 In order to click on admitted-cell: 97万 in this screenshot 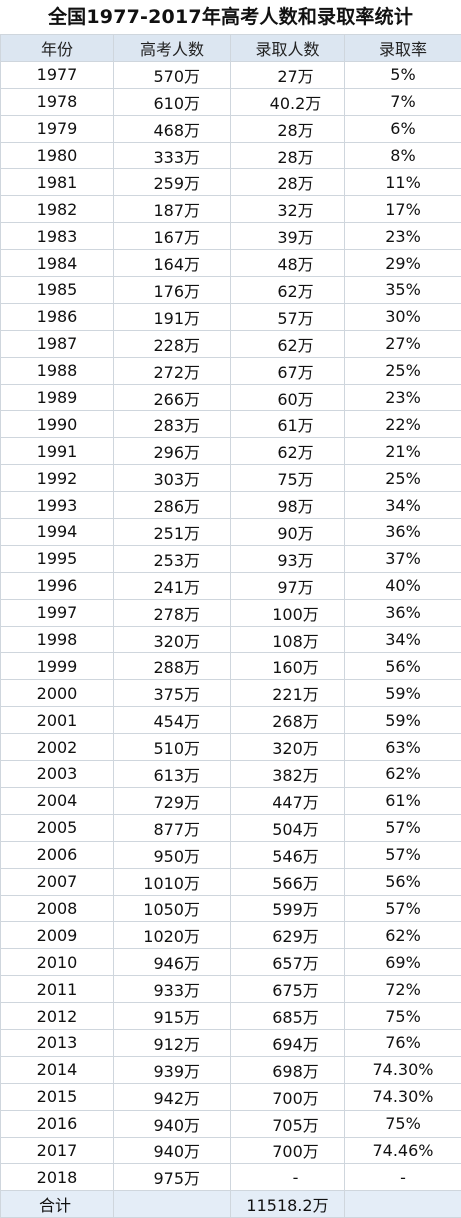, I will do `click(288, 585)`.